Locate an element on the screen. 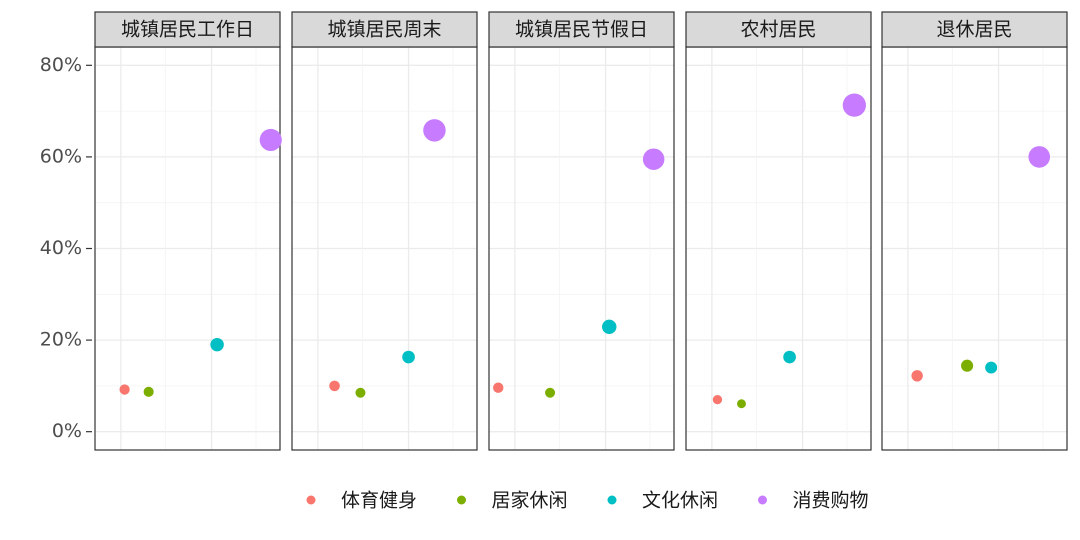 This screenshot has height=540, width=1080. y-tick-label: 20% is located at coordinates (61, 340).